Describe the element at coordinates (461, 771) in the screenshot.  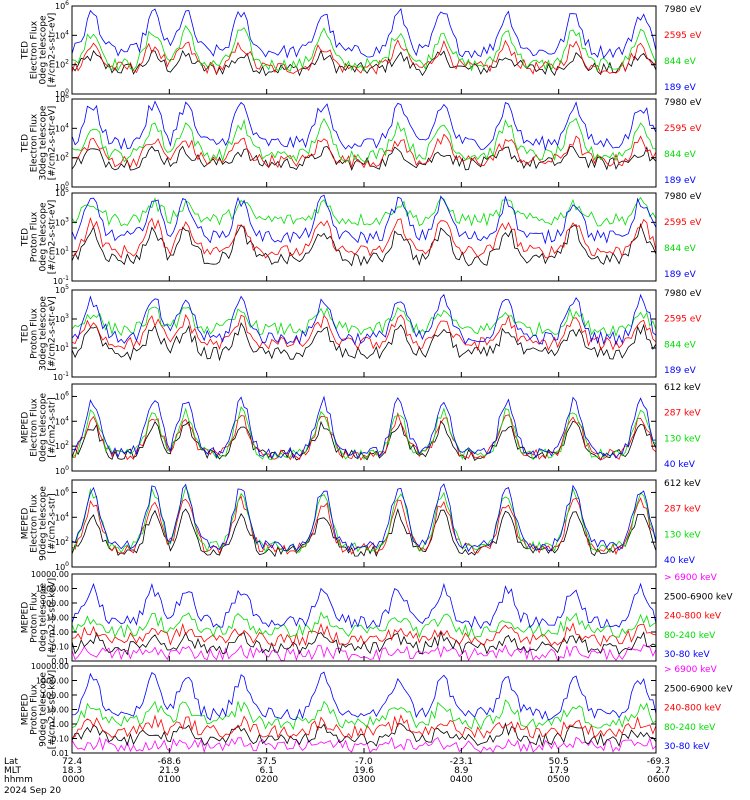
I see `bottom-mlt-value: 8.9` at that location.